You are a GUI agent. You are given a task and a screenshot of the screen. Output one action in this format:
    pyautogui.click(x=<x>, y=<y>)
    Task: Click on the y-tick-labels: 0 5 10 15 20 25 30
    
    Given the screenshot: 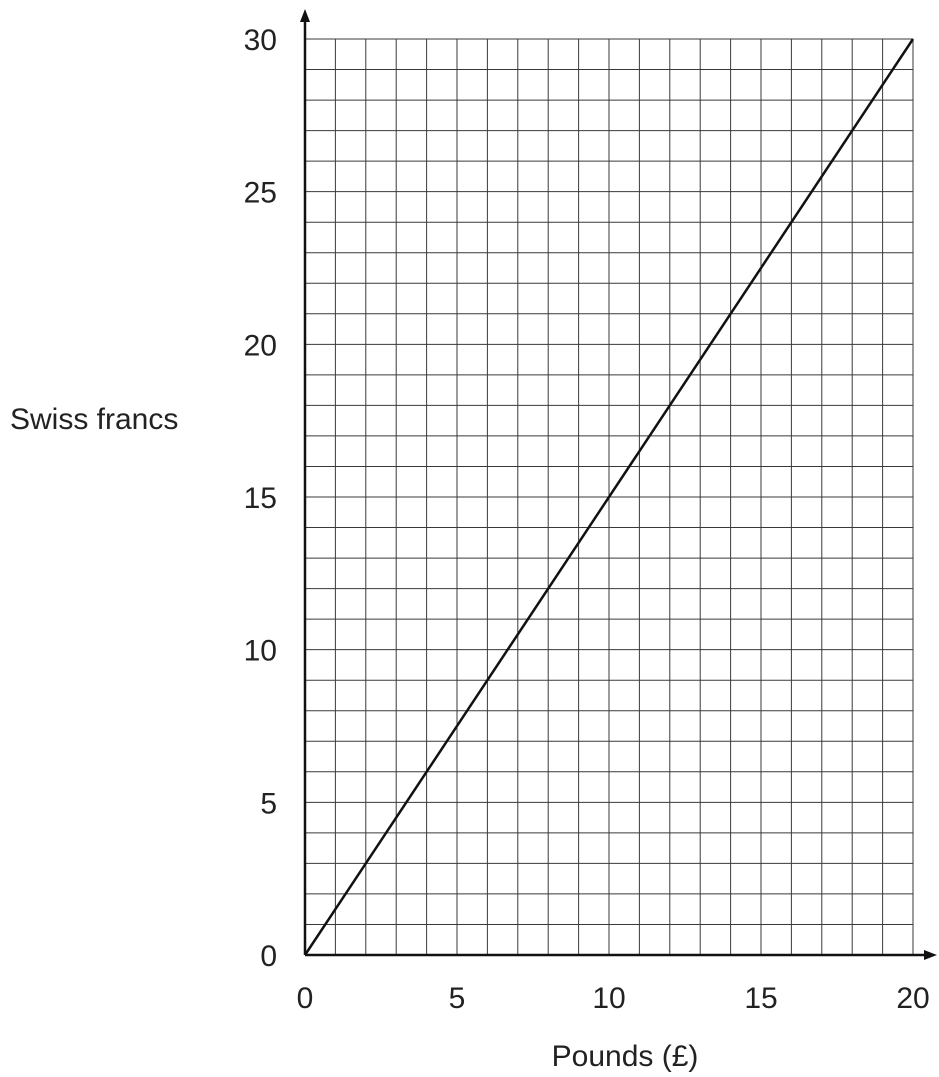 What is the action you would take?
    pyautogui.click(x=260, y=498)
    